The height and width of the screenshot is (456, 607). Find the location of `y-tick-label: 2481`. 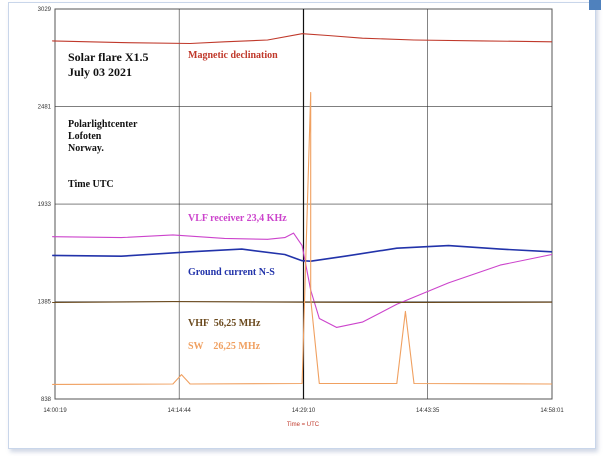

y-tick-label: 2481 is located at coordinates (45, 108).